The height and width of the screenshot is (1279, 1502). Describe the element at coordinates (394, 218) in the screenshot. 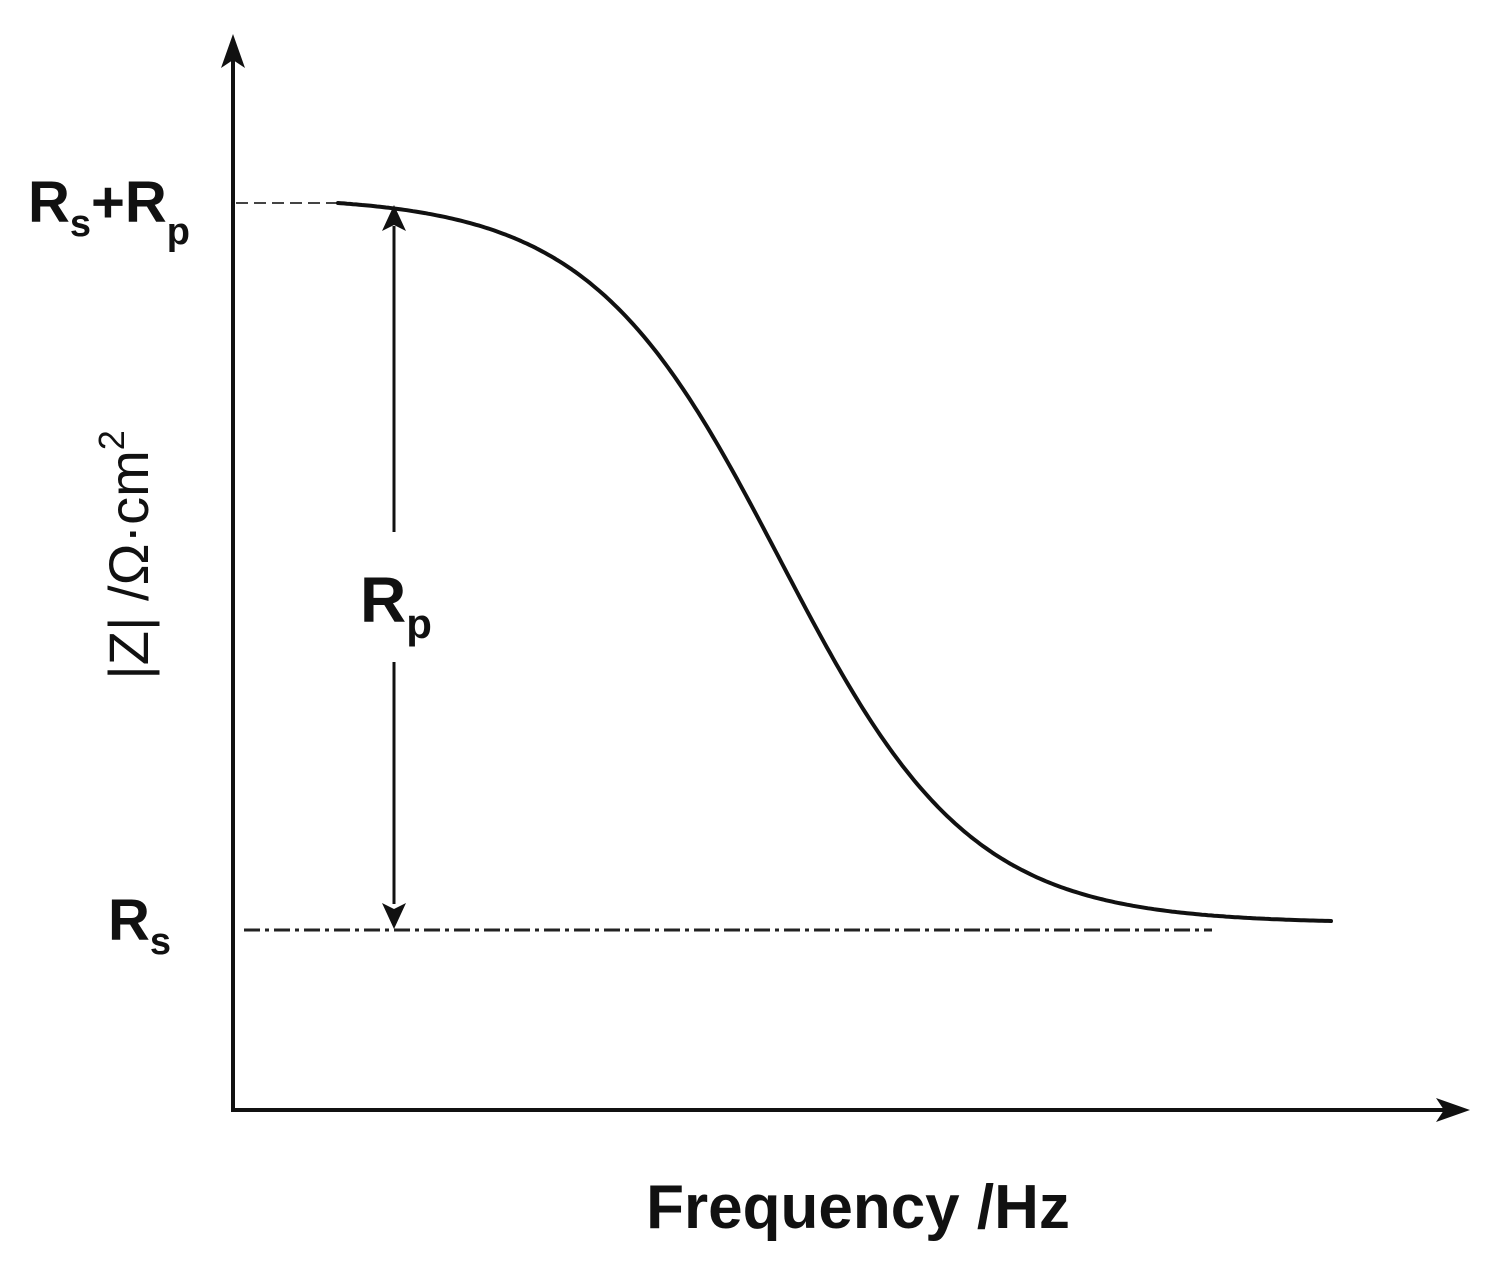

I see `rp-arrow-up-icon` at that location.